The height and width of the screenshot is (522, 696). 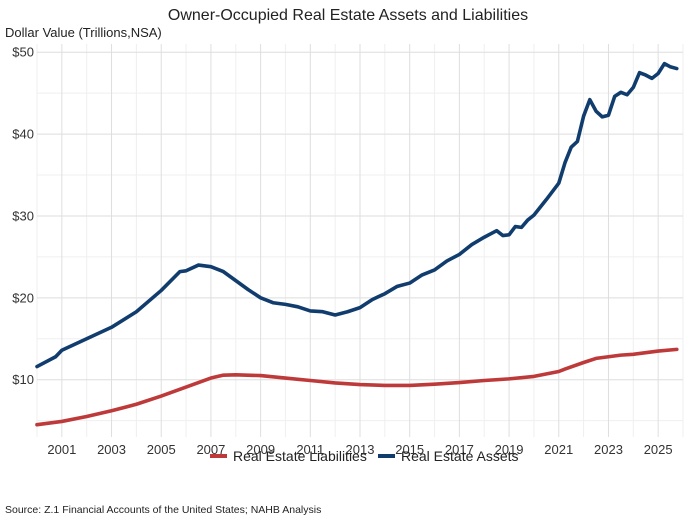 I want to click on y-tick-label: $50, so click(x=23, y=52).